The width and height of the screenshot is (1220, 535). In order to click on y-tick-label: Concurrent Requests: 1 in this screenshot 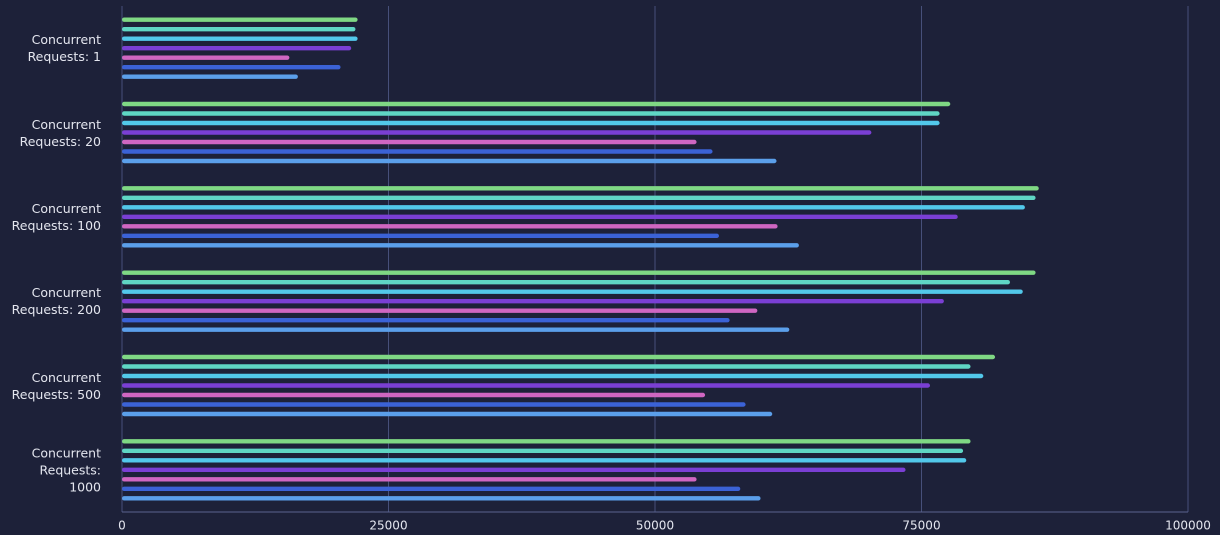, I will do `click(64, 48)`.